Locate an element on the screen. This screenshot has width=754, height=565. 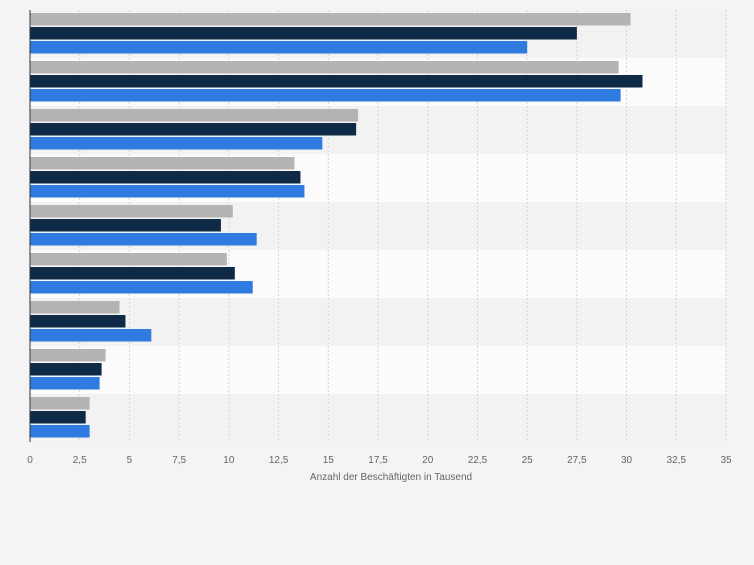
x-tick-label: 20 is located at coordinates (428, 460).